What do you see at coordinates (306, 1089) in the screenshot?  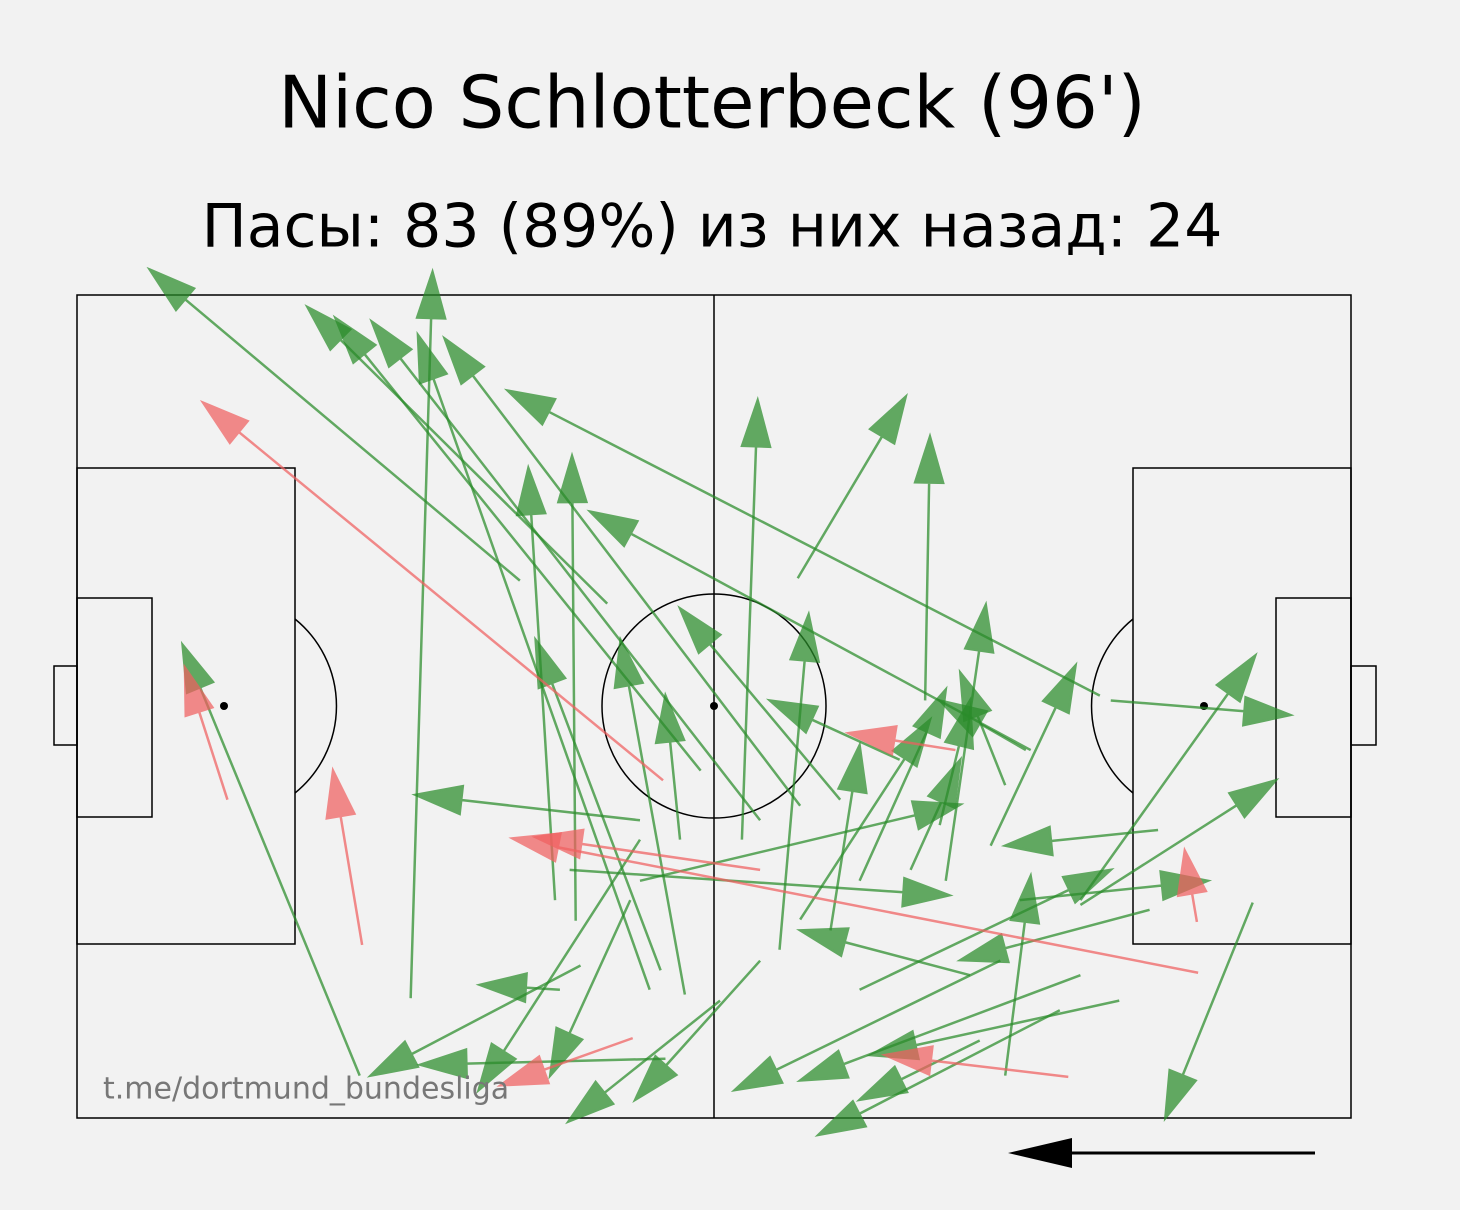 I see `watermark: t.me/dortmund_bundesliga` at bounding box center [306, 1089].